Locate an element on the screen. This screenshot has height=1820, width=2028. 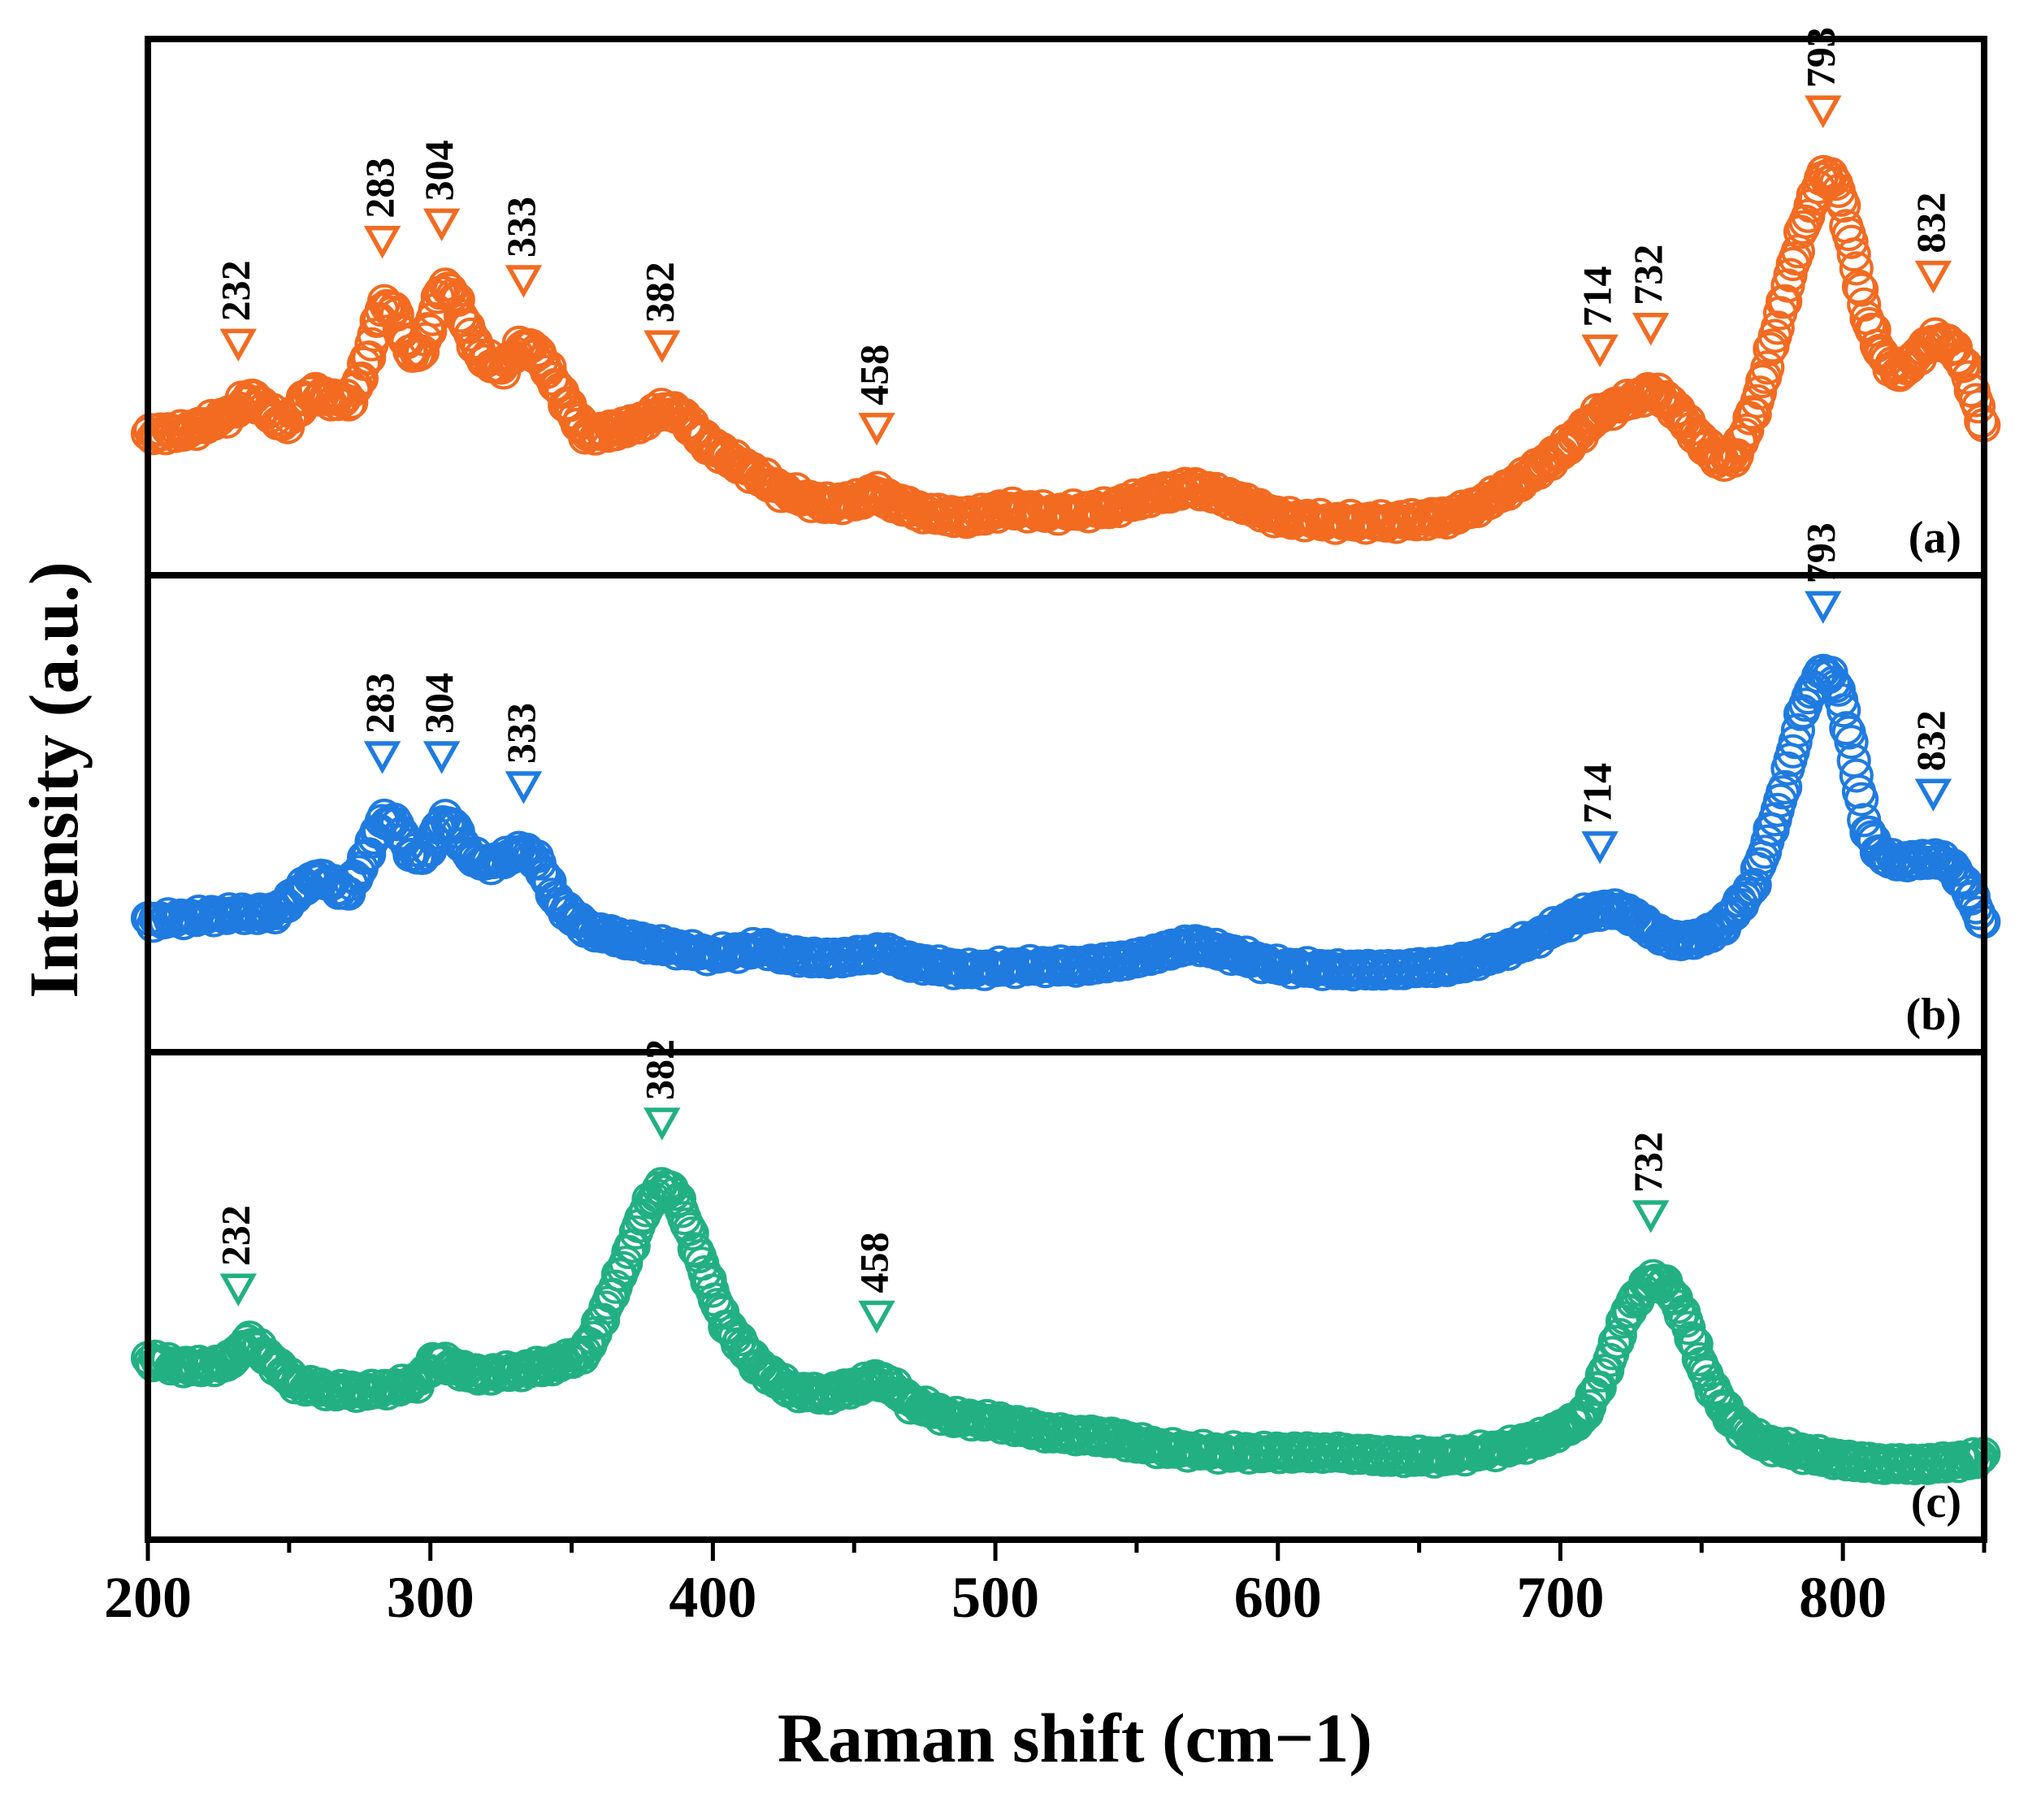
x-tick-label: 200 is located at coordinates (148, 1597).